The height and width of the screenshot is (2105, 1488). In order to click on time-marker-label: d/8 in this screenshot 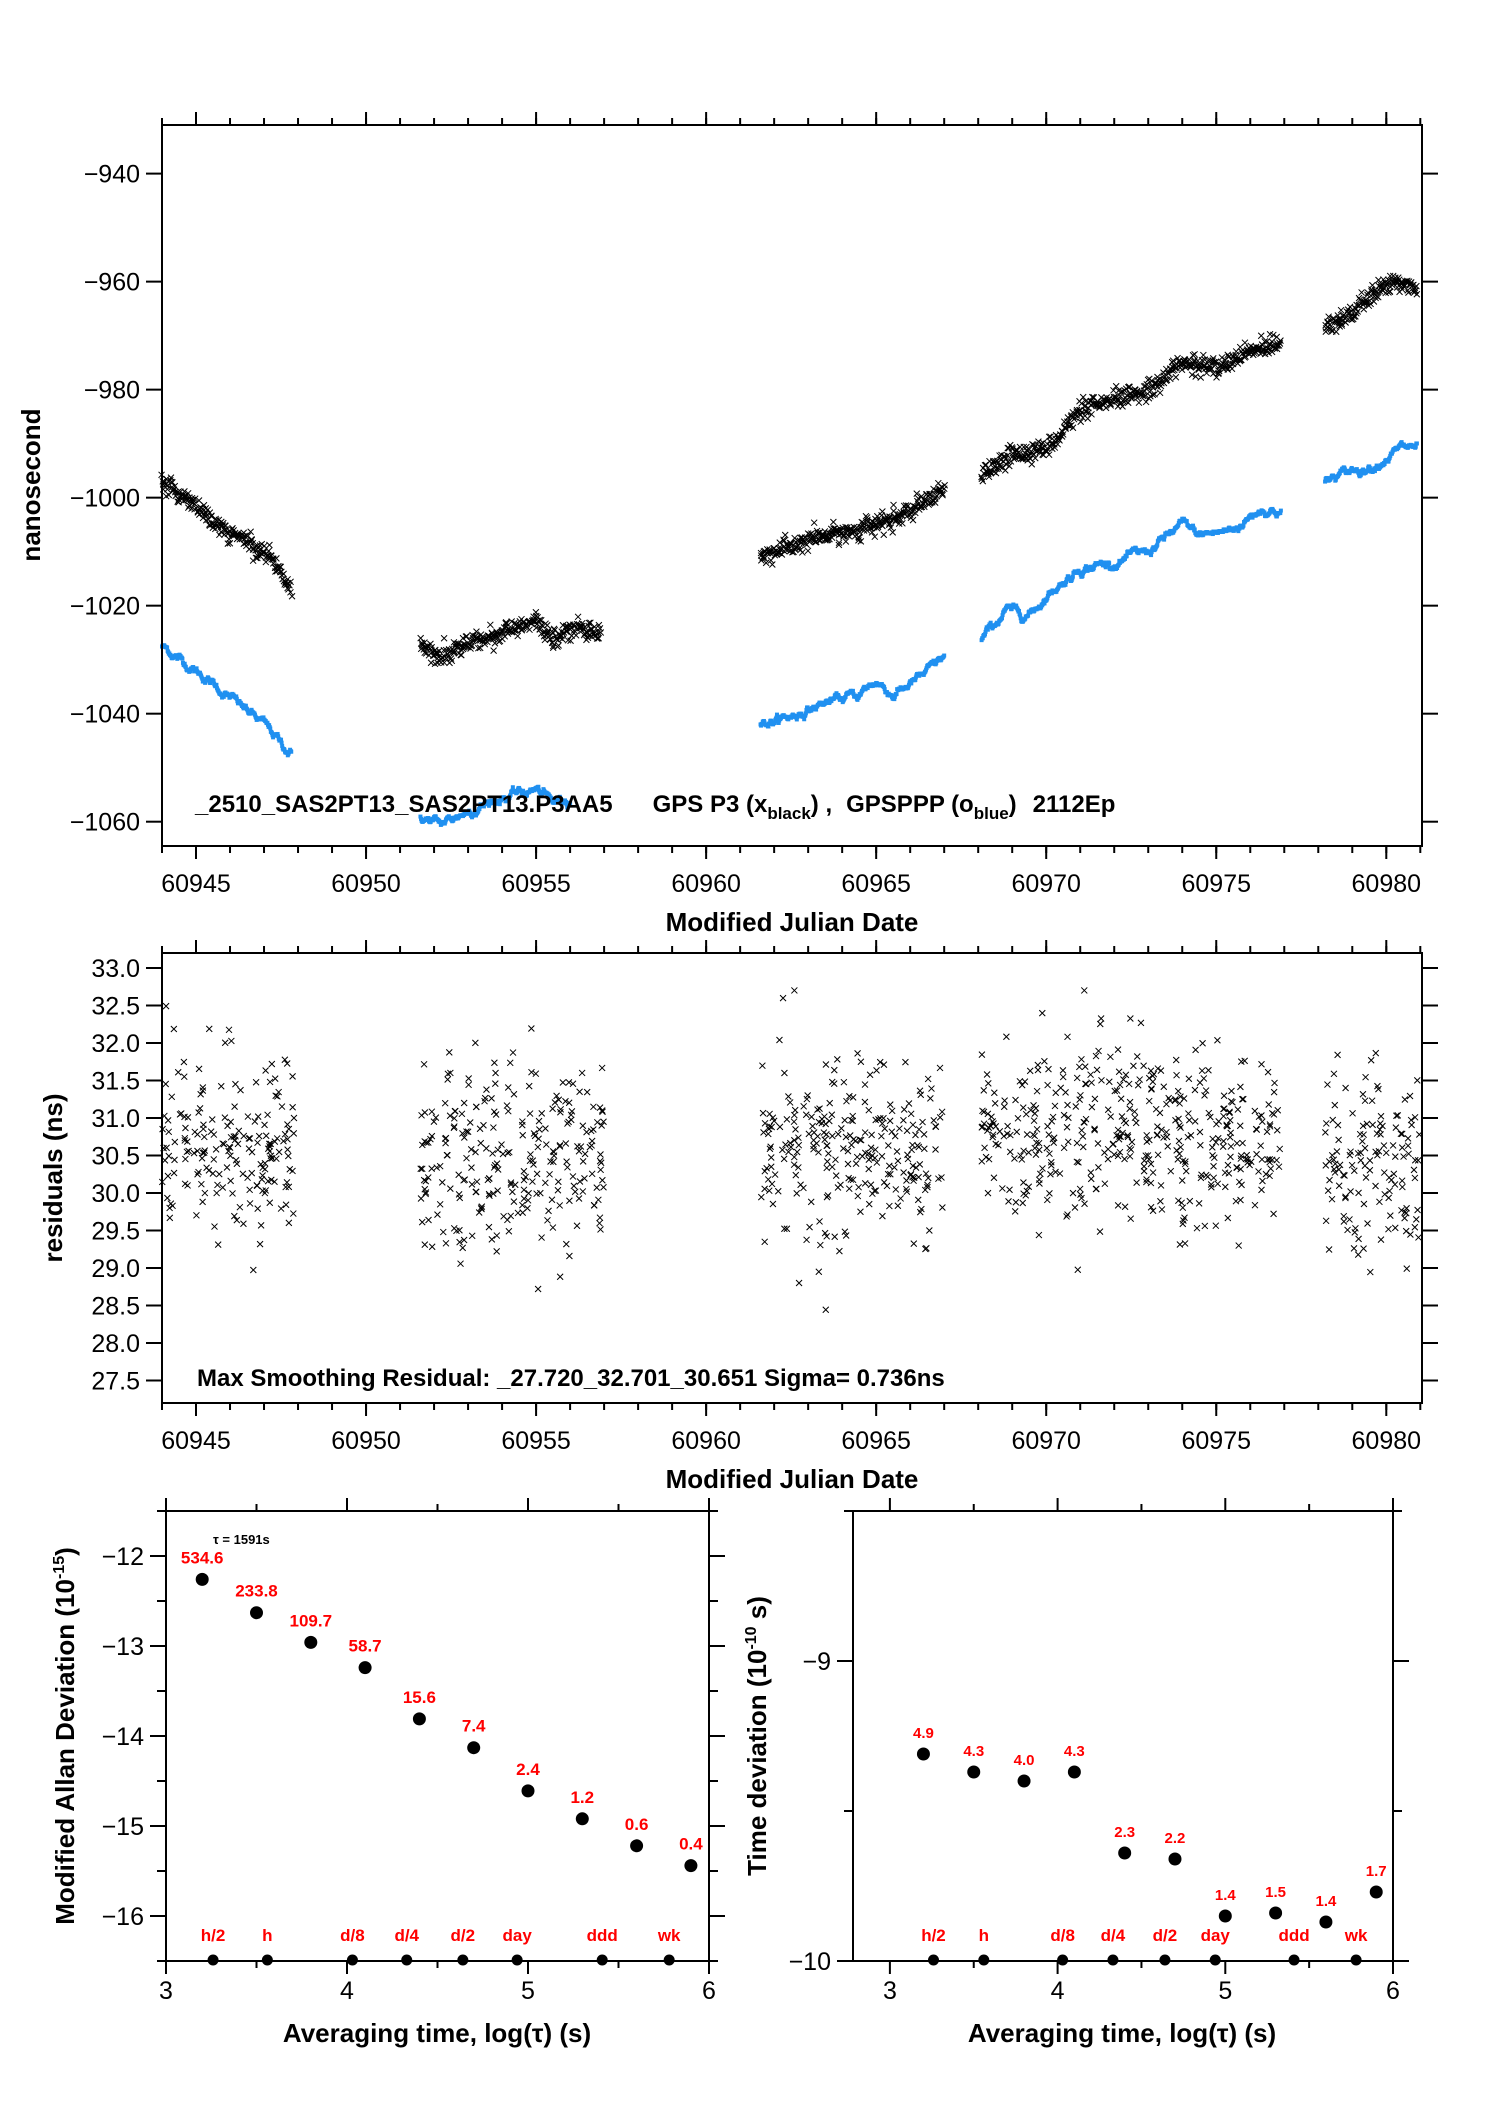, I will do `click(1062, 1935)`.